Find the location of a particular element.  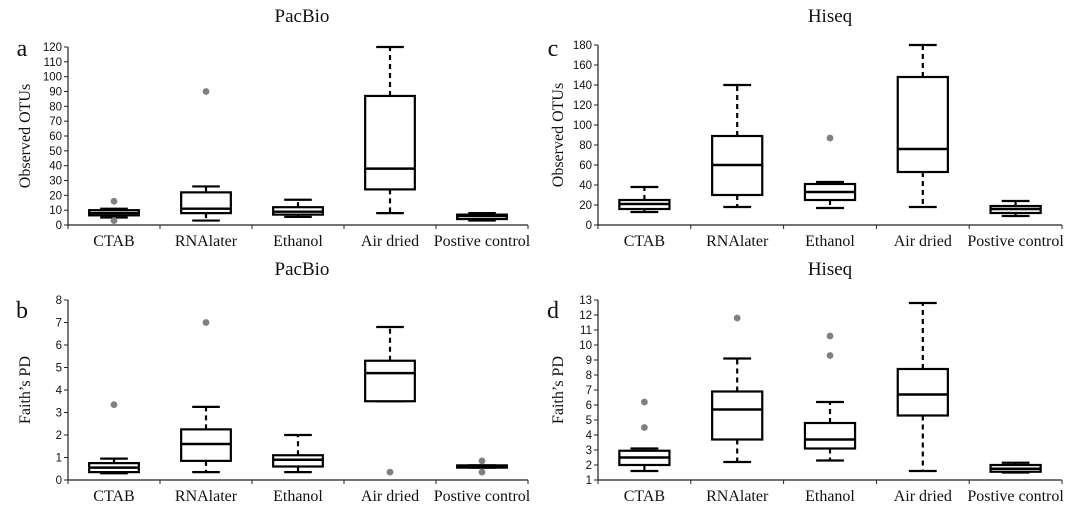

y-tick-label: 2 is located at coordinates (589, 466).